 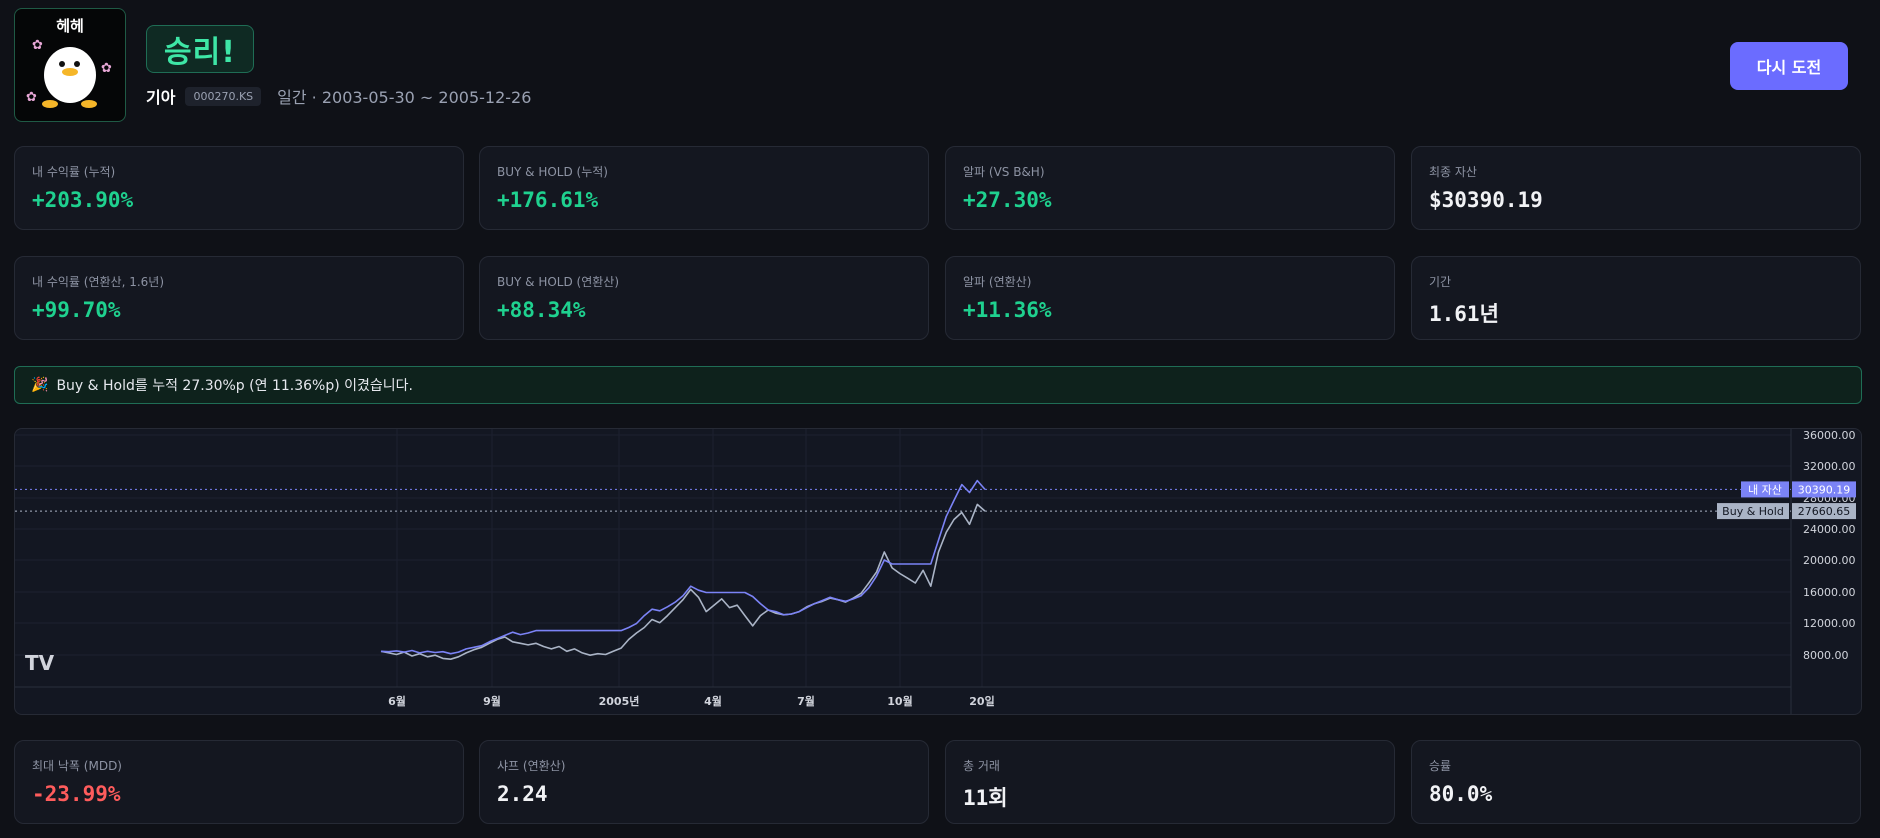 What do you see at coordinates (98, 282) in the screenshot?
I see `stat-label: 내 수익률 (연환산, 1.6년)` at bounding box center [98, 282].